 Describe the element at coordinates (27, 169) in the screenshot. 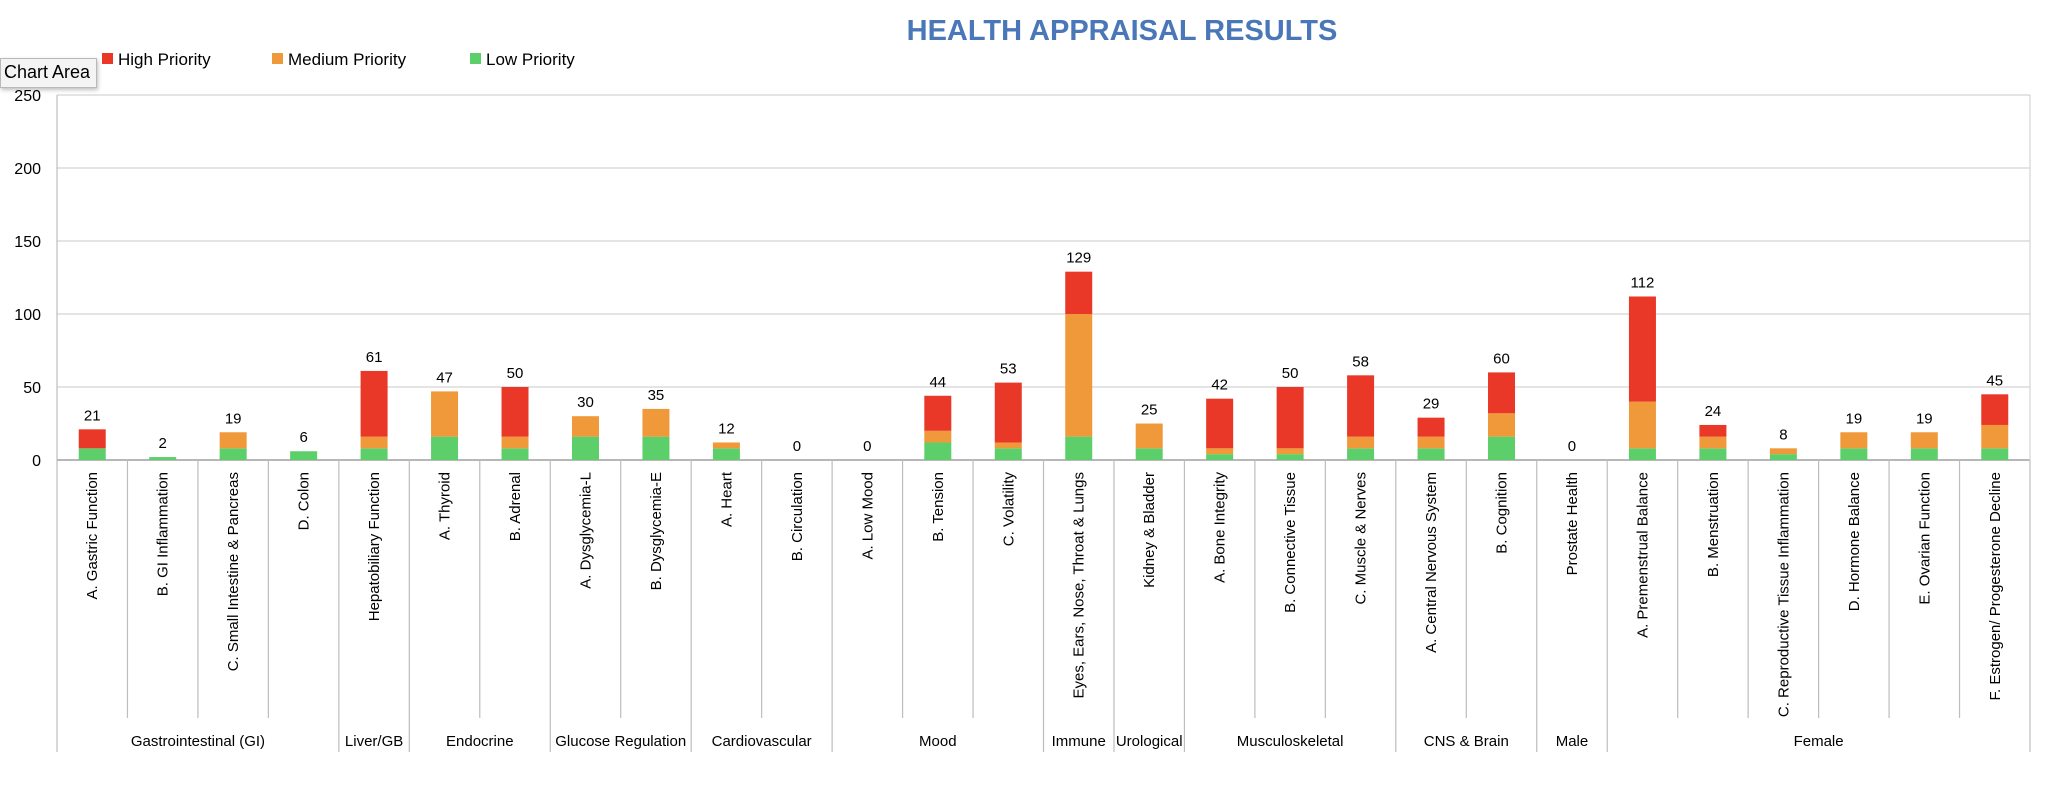

I see `y-tick-label: 200` at that location.